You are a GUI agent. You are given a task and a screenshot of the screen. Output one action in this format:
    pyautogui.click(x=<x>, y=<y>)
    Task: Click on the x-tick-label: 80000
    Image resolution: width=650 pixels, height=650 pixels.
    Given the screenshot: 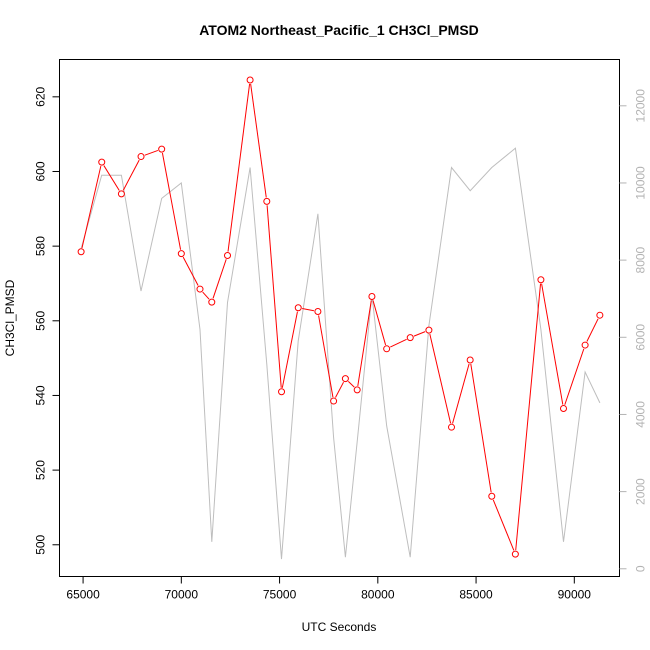 What is the action you would take?
    pyautogui.click(x=378, y=595)
    